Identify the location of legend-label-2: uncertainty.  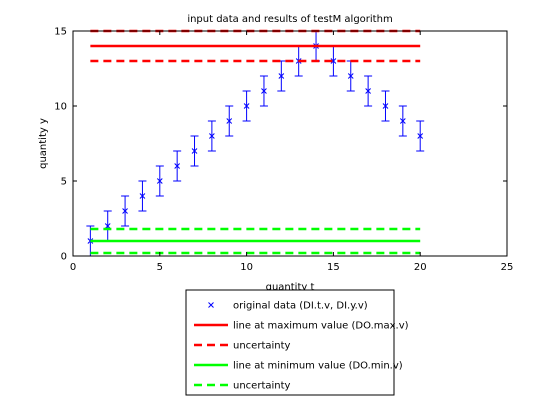
(262, 346).